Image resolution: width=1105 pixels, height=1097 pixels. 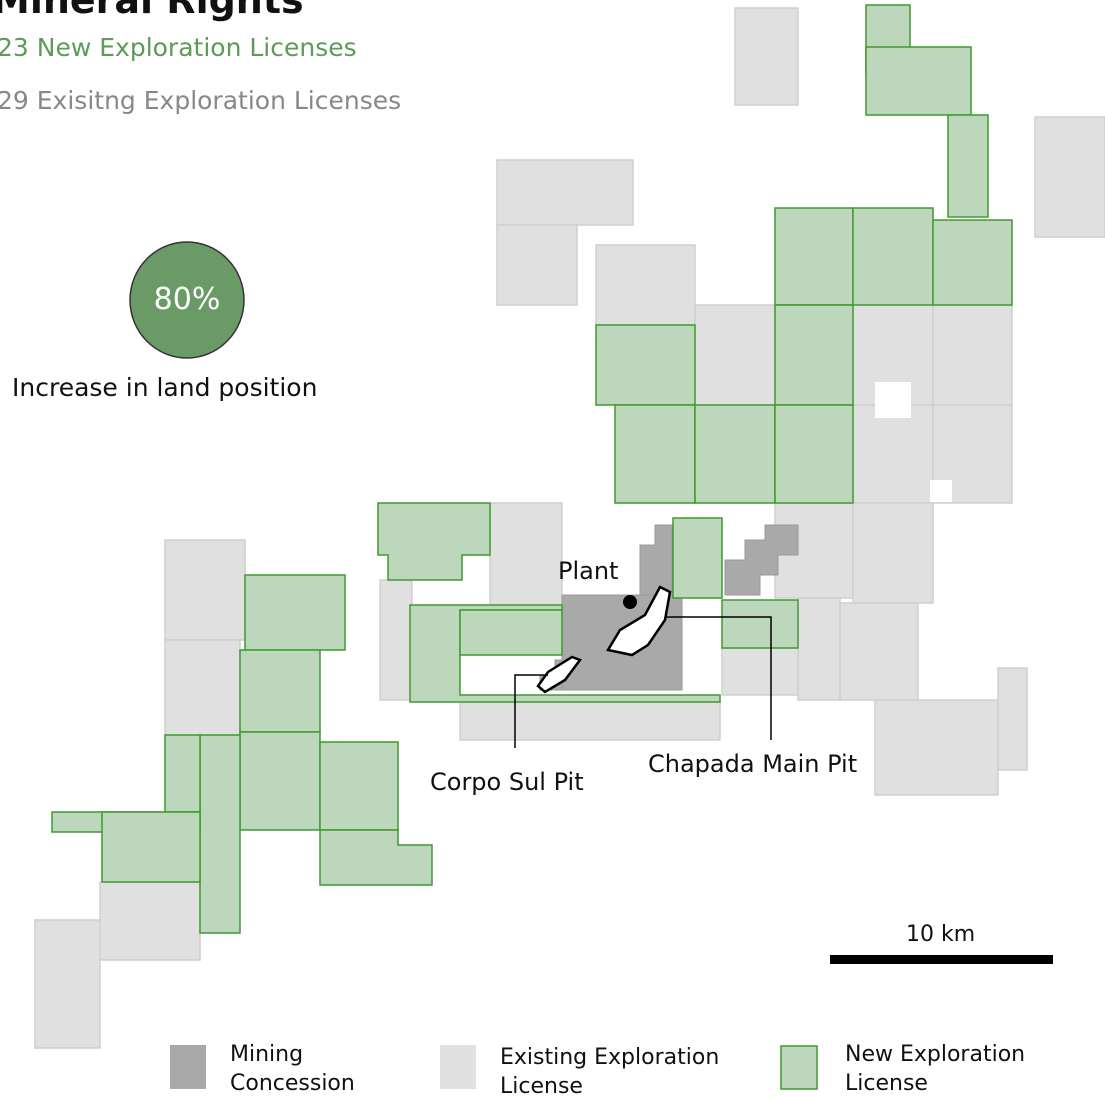 What do you see at coordinates (178, 47) in the screenshot?
I see `new-count: 23 New Exploration Licenses` at bounding box center [178, 47].